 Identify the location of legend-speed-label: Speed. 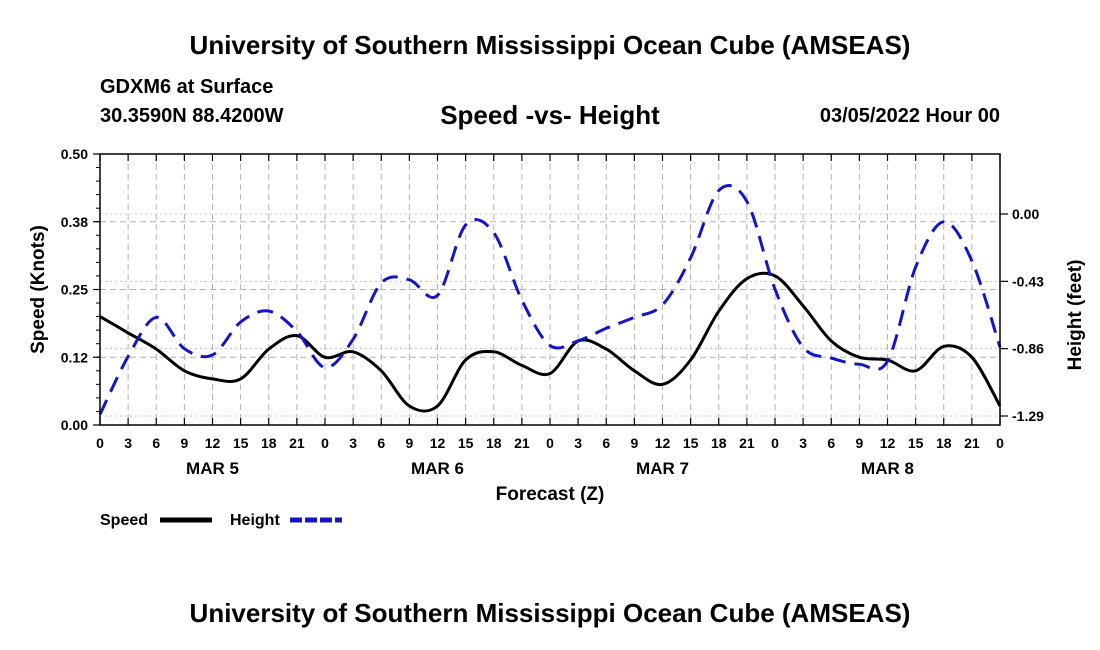
(124, 520).